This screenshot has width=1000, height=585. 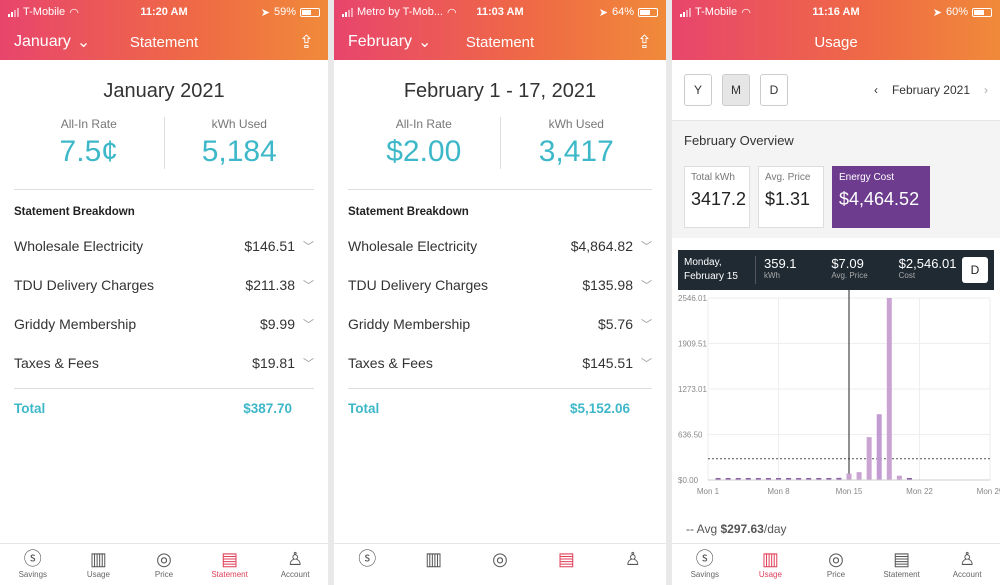 What do you see at coordinates (919, 491) in the screenshot?
I see `x-tick-label: Mon 22` at bounding box center [919, 491].